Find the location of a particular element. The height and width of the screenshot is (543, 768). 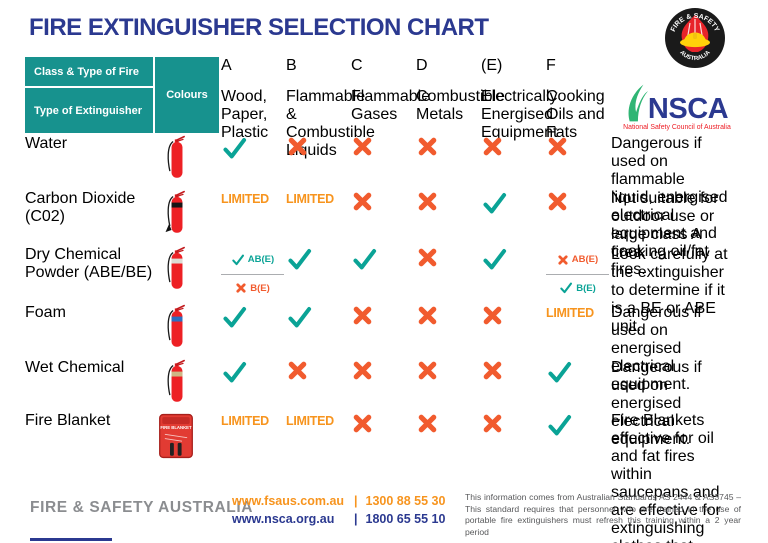

nsca-logo-word: NSCA is located at coordinates (688, 108).